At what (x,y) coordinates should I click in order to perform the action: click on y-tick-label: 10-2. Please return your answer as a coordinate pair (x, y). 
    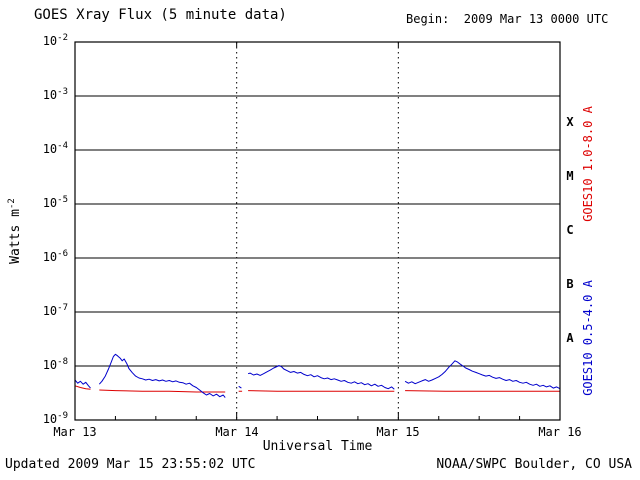
    Looking at the image, I should click on (55, 40).